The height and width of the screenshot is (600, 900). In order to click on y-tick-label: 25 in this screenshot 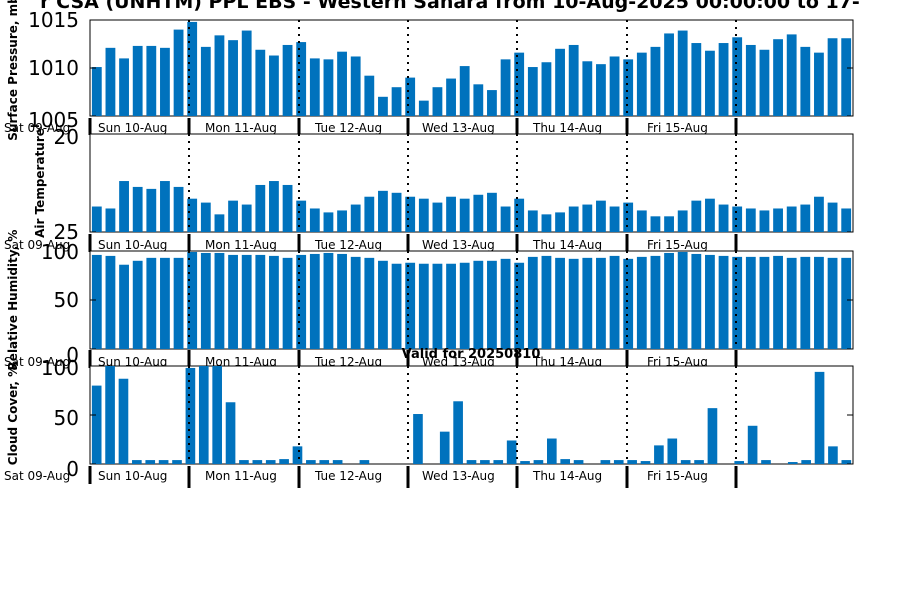, I will do `click(66, 232)`.